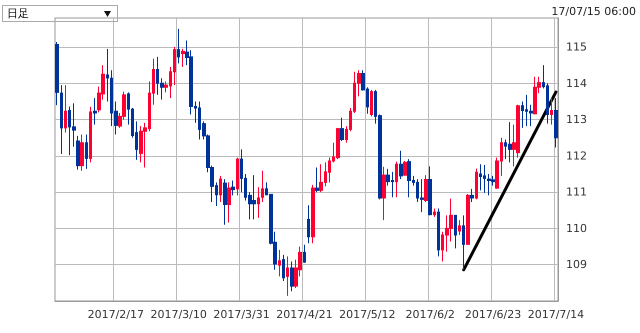 This screenshot has width=640, height=333. I want to click on y-tick-label: 115, so click(576, 47).